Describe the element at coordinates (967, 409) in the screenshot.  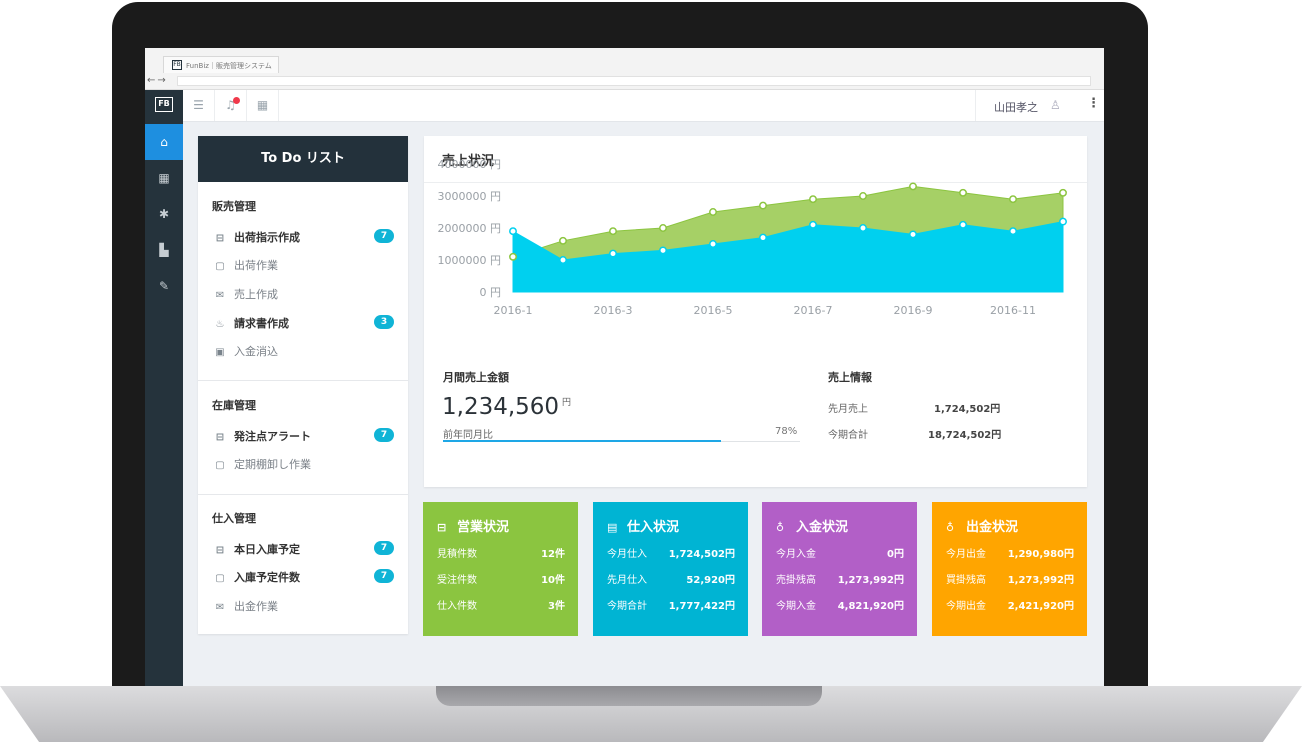
I see `sales-info-value: 1,724,502円` at that location.